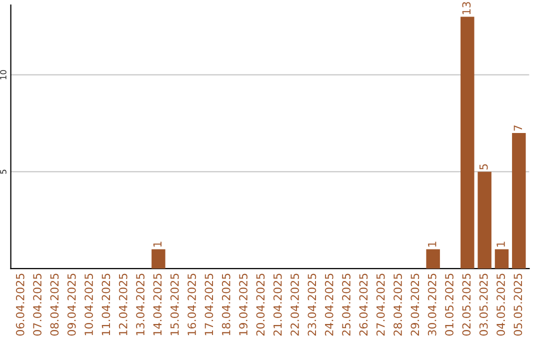  I want to click on x-tick-label: 11.04.2025, so click(106, 305).